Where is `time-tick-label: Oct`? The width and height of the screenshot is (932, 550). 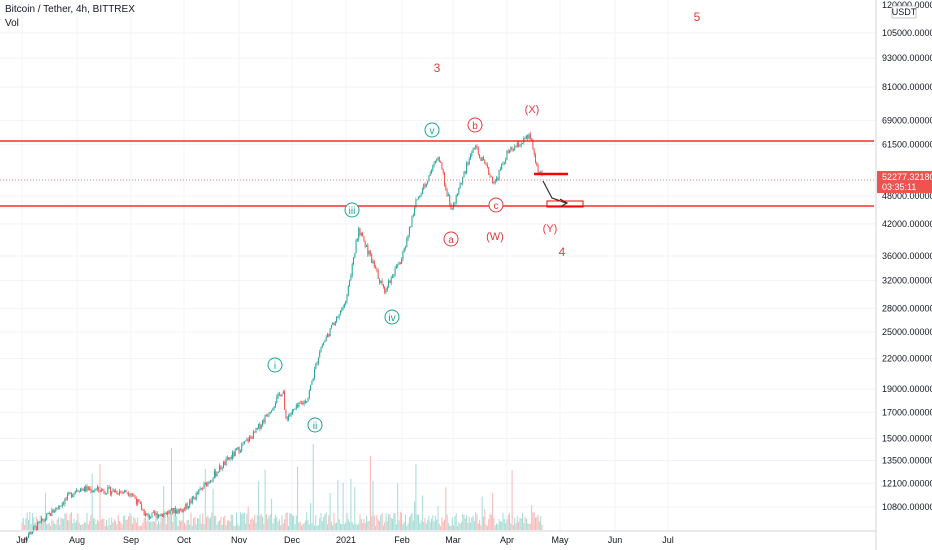
time-tick-label: Oct is located at coordinates (184, 540).